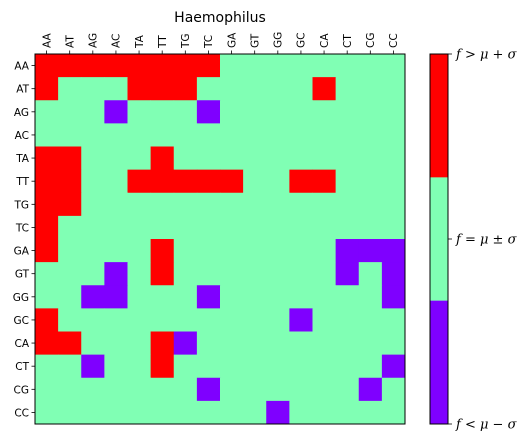 Image resolution: width=525 pixels, height=445 pixels. Describe the element at coordinates (347, 227) in the screenshot. I see `heatmap-cell-TC-CT` at that location.